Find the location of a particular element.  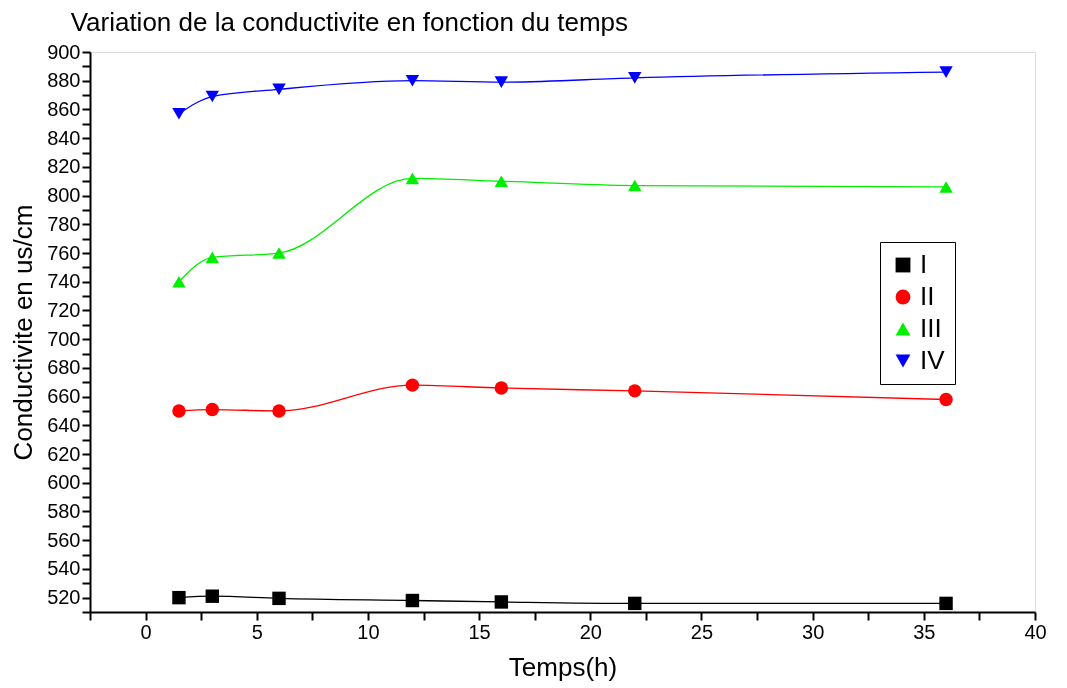

x-axis-title: Temps(h) is located at coordinates (563, 666).